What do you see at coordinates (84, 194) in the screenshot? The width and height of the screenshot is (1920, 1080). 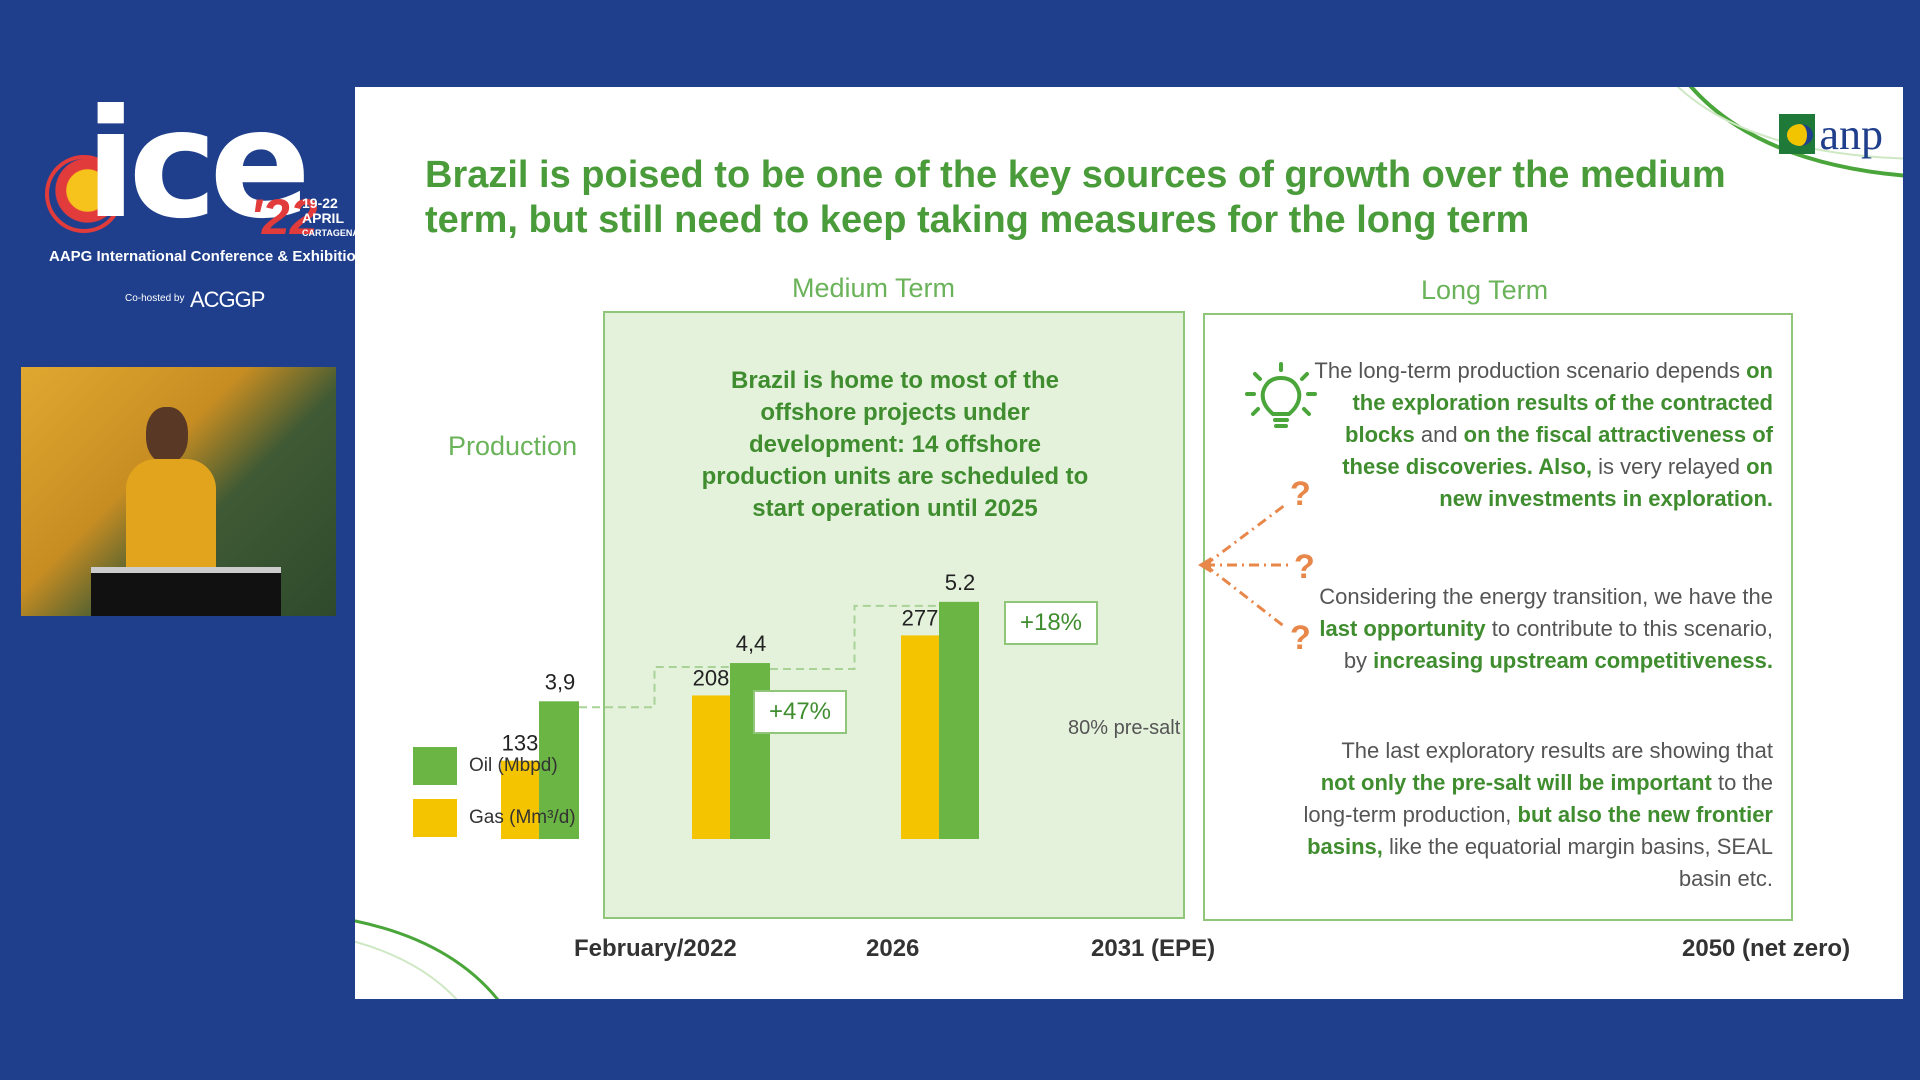 I see `mascot-icon` at bounding box center [84, 194].